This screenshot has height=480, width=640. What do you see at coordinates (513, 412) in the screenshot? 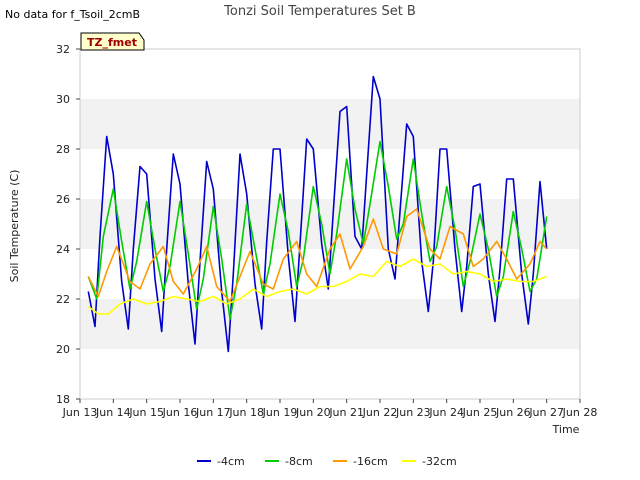
I see `x-tick-label: Jun 26` at bounding box center [513, 412].